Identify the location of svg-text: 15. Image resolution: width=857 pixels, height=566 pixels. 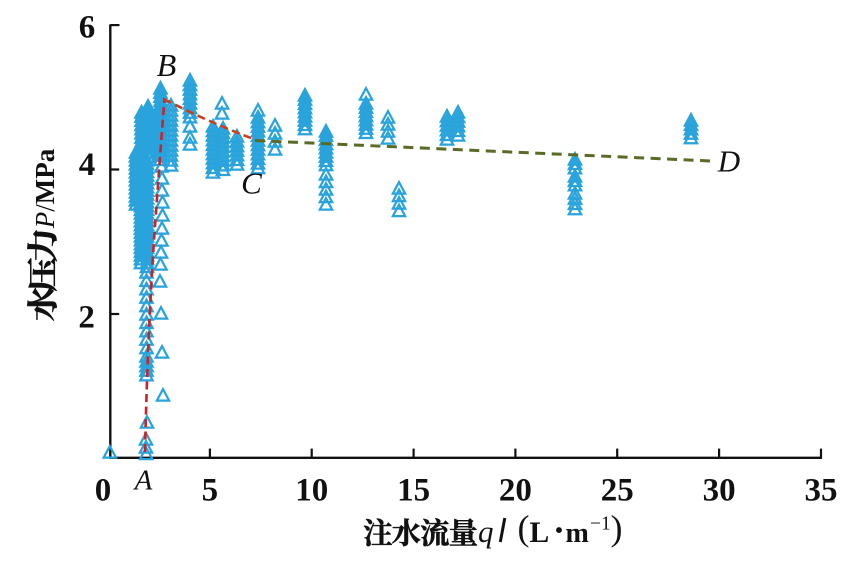
(413, 491).